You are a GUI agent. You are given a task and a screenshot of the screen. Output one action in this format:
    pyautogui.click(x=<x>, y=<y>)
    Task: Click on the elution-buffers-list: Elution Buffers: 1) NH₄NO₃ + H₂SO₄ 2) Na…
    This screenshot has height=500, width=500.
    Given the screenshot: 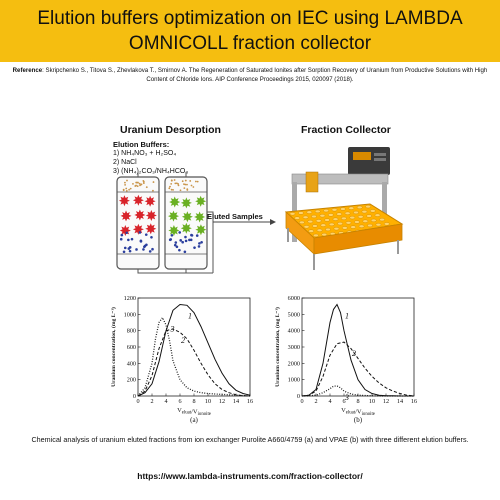 What is the action you would take?
    pyautogui.click(x=150, y=158)
    